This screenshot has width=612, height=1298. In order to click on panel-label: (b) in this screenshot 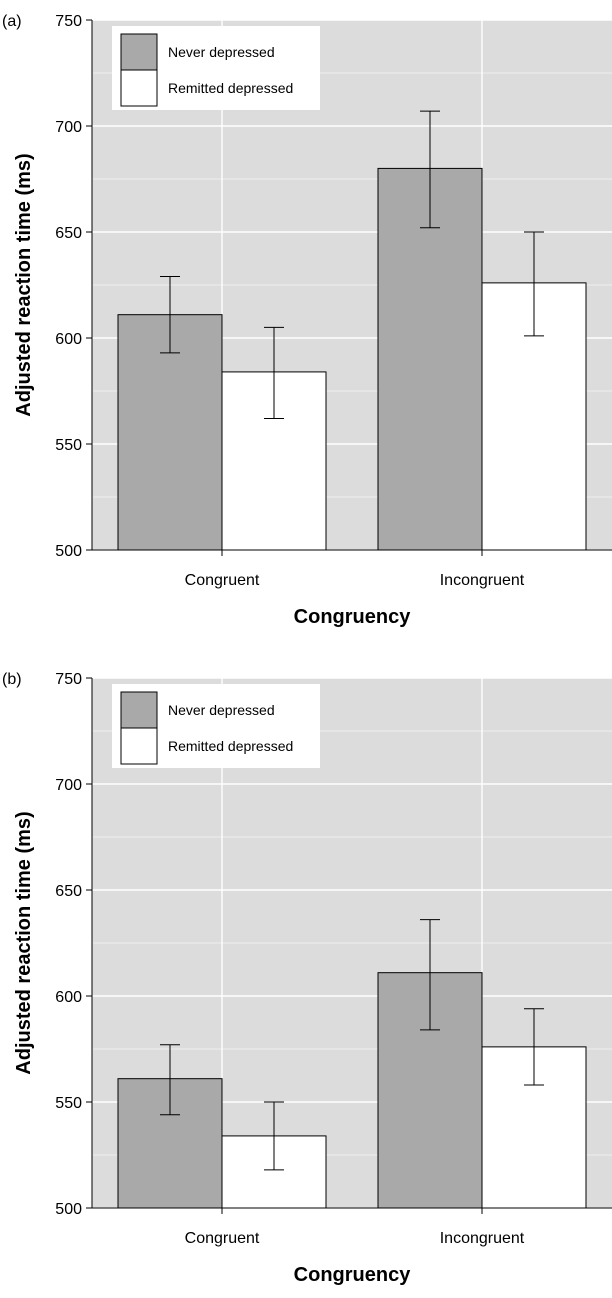, I will do `click(12, 679)`.